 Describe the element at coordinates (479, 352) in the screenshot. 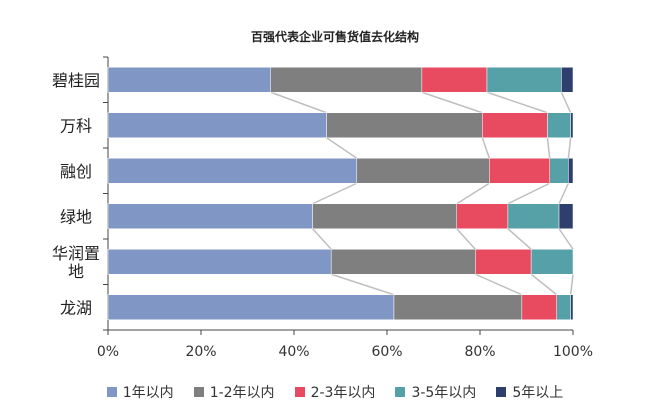

I see `x-tick-label: 80%` at that location.